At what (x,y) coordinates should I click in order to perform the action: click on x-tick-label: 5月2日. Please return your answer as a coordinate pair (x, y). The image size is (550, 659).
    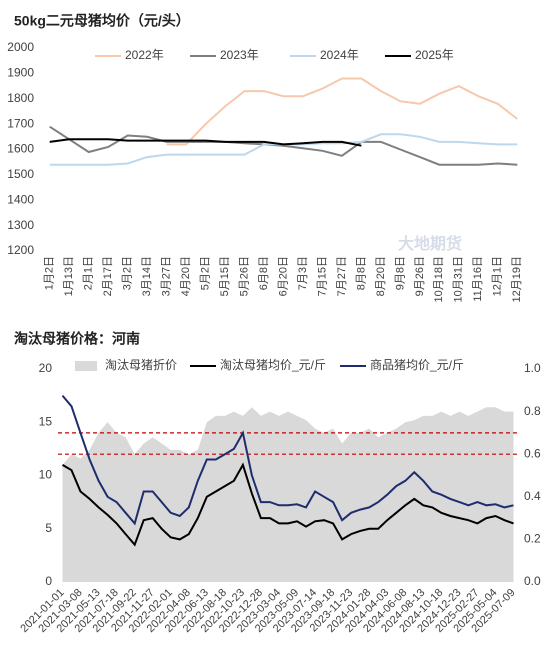
    Looking at the image, I should click on (205, 273).